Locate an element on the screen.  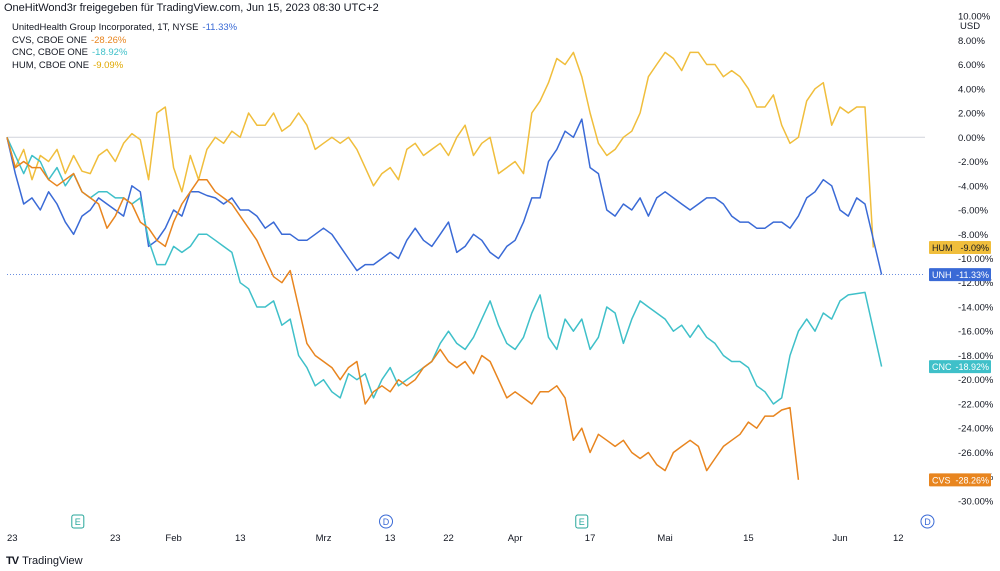
legend-value: -11.33% is located at coordinates (220, 27).